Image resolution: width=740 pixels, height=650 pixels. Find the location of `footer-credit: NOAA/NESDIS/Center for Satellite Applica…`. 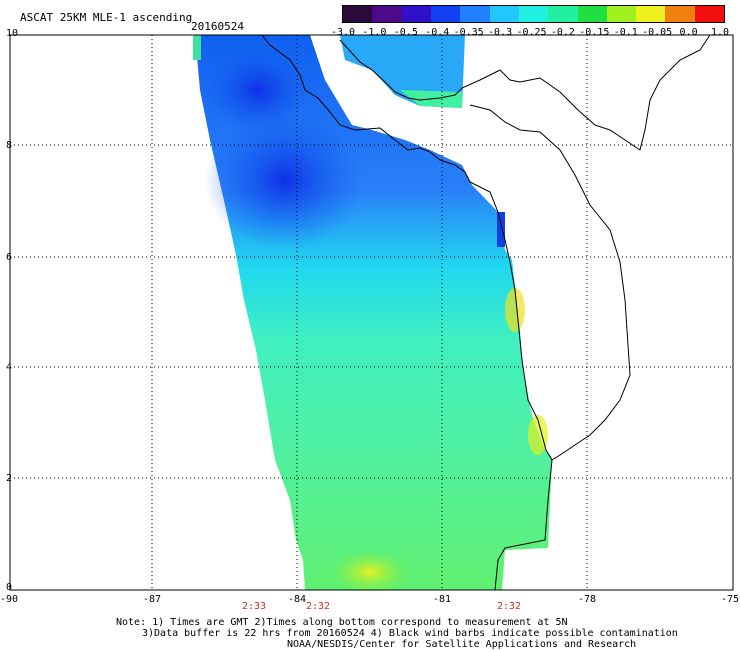

footer-credit: NOAA/NESDIS/Center for Satellite Applica… is located at coordinates (462, 644).